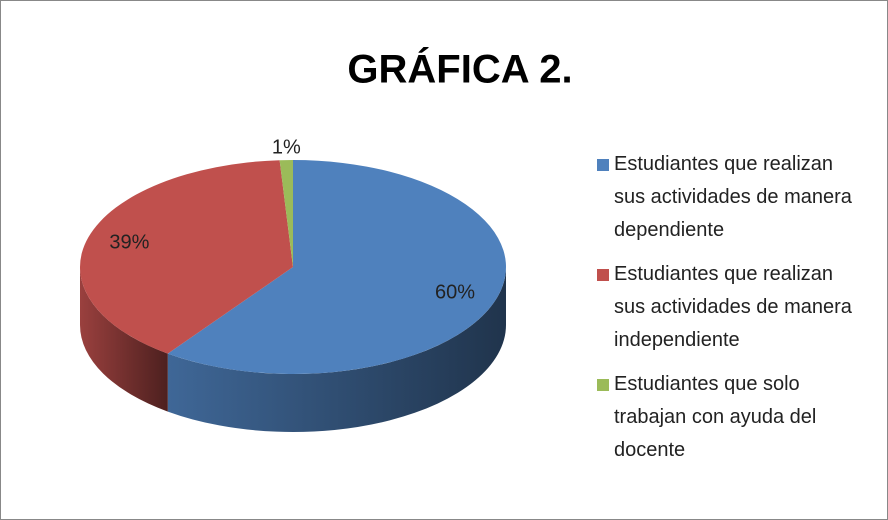 The width and height of the screenshot is (888, 520). I want to click on chart-title: GRÁFICA 2., so click(459, 69).